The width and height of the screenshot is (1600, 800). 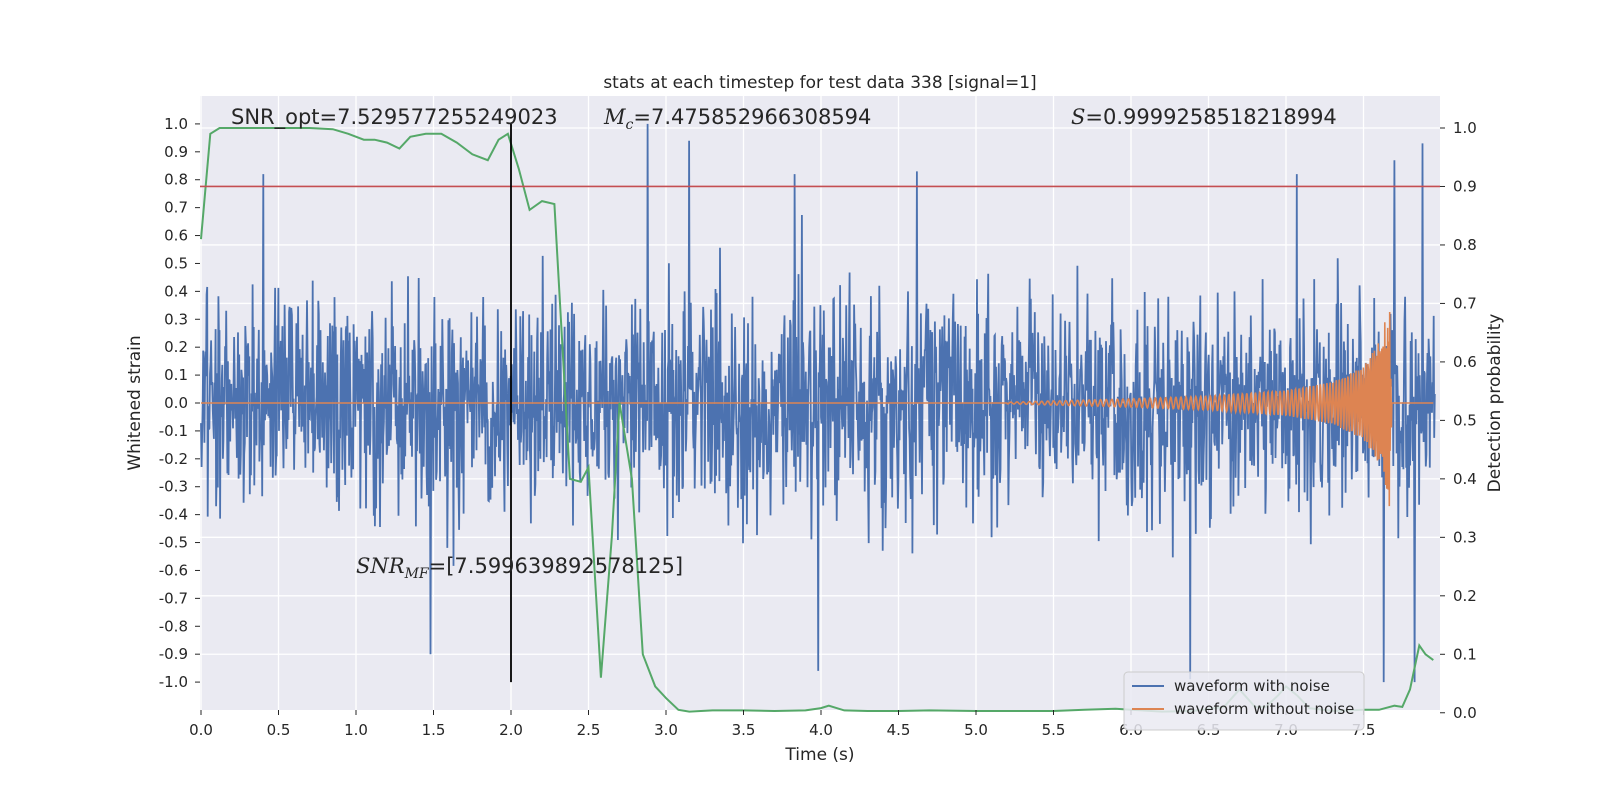 I want to click on x-tick-label: 0.5, so click(x=279, y=730).